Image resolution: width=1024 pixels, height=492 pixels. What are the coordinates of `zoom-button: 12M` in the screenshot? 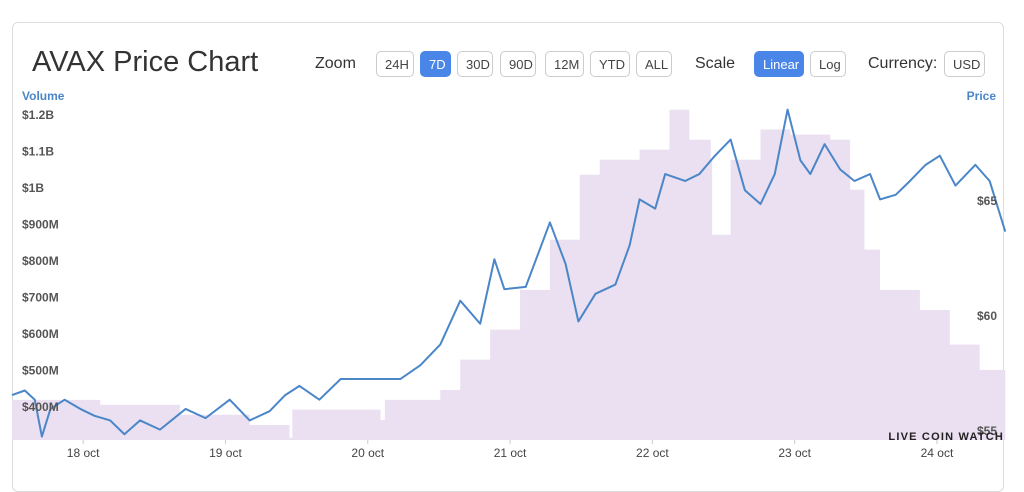 It's located at (564, 64).